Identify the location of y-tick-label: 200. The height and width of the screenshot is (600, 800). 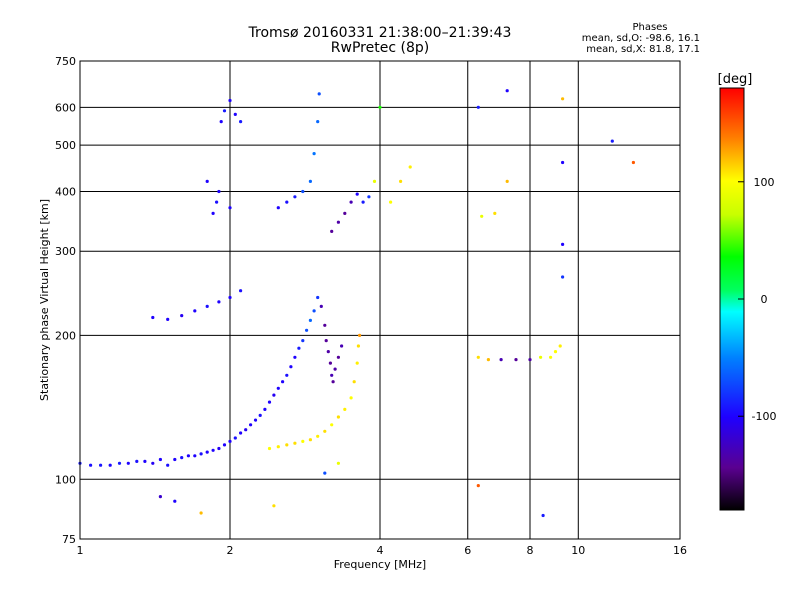
(65, 335).